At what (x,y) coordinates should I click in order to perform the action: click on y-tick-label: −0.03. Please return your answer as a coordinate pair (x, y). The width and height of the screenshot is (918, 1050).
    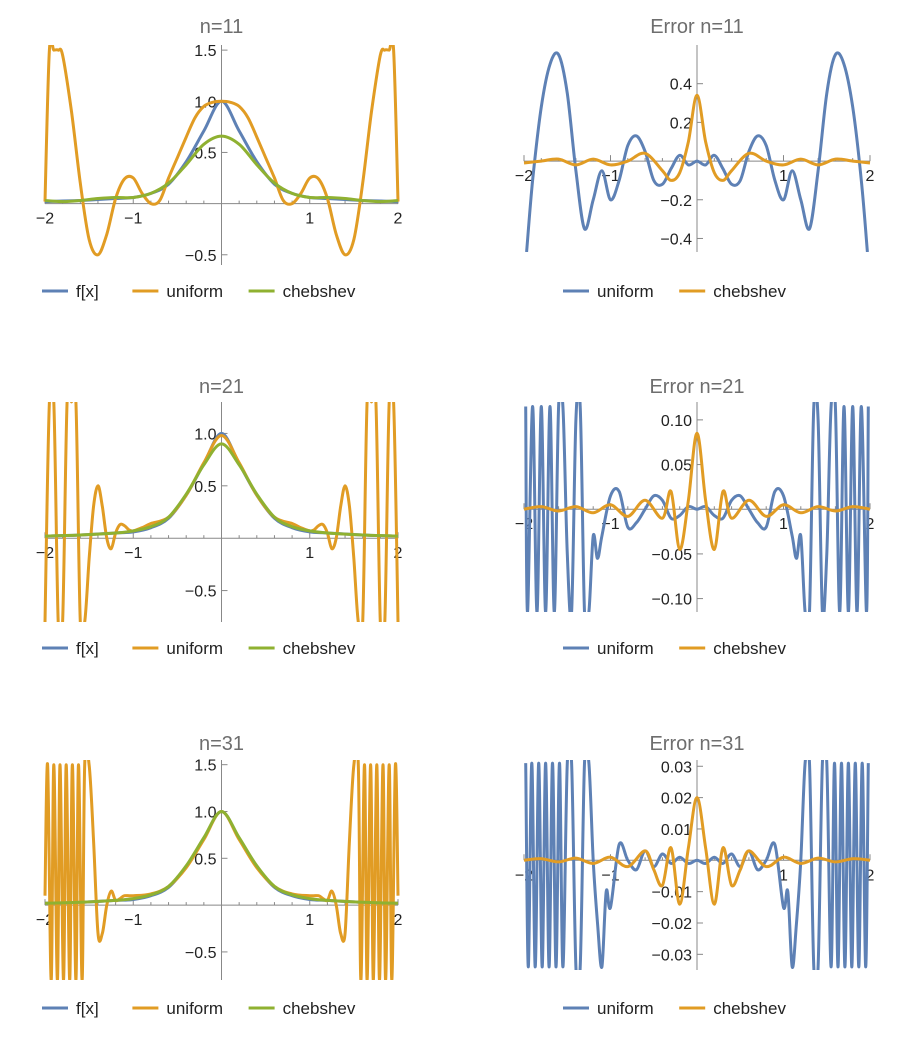
    Looking at the image, I should click on (672, 955).